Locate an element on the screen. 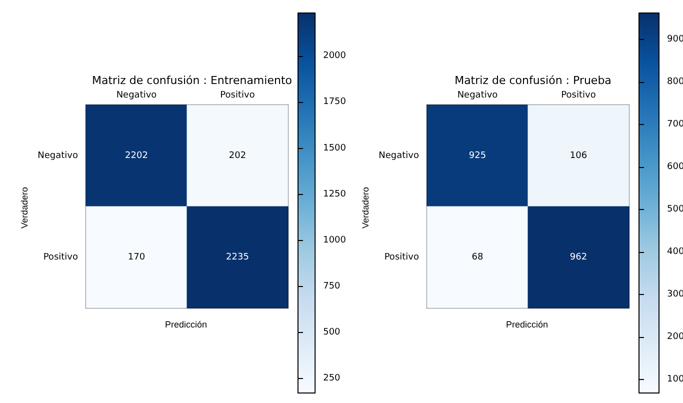 Image resolution: width=683 pixels, height=403 pixels. color-bar-label: 250 is located at coordinates (332, 378).